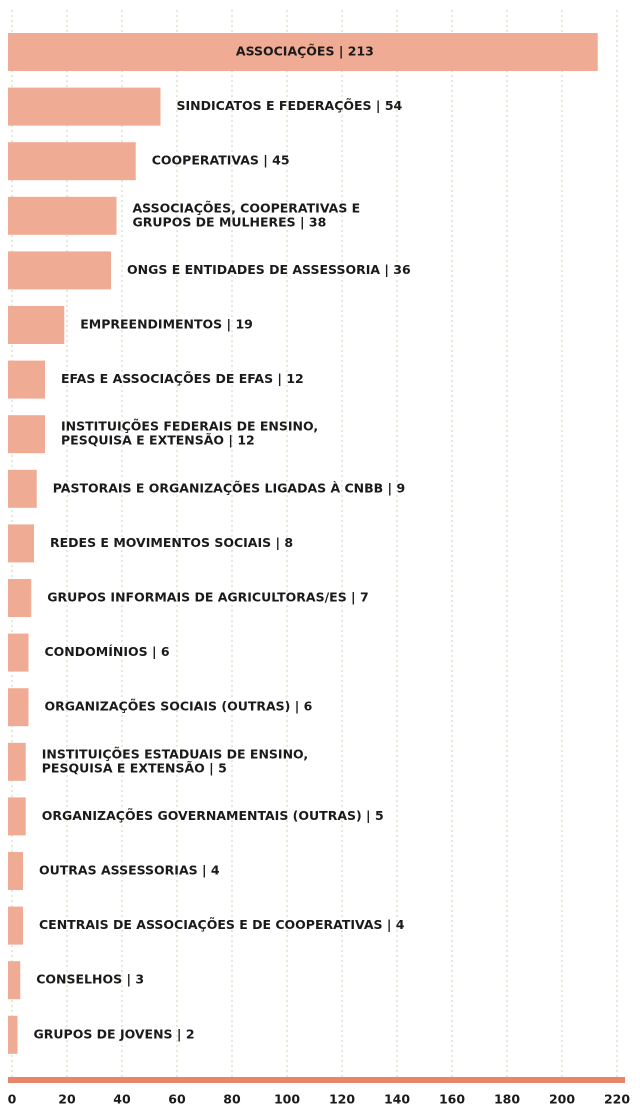 Image resolution: width=640 pixels, height=1109 pixels. I want to click on bar-label: ASSOCIAÇÕES, COOPERATIVAS E, so click(247, 207).